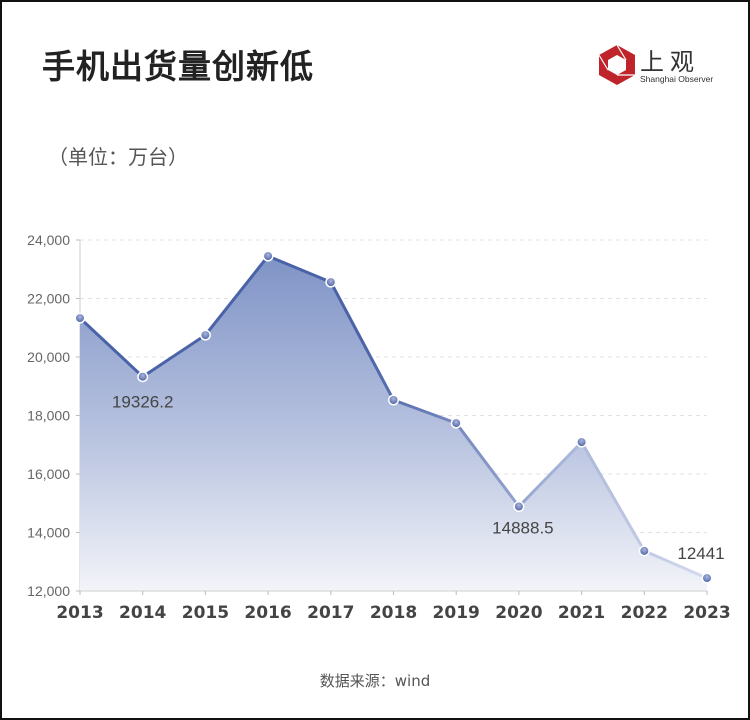 The width and height of the screenshot is (750, 720). I want to click on x-tick-label: 2021, so click(581, 613).